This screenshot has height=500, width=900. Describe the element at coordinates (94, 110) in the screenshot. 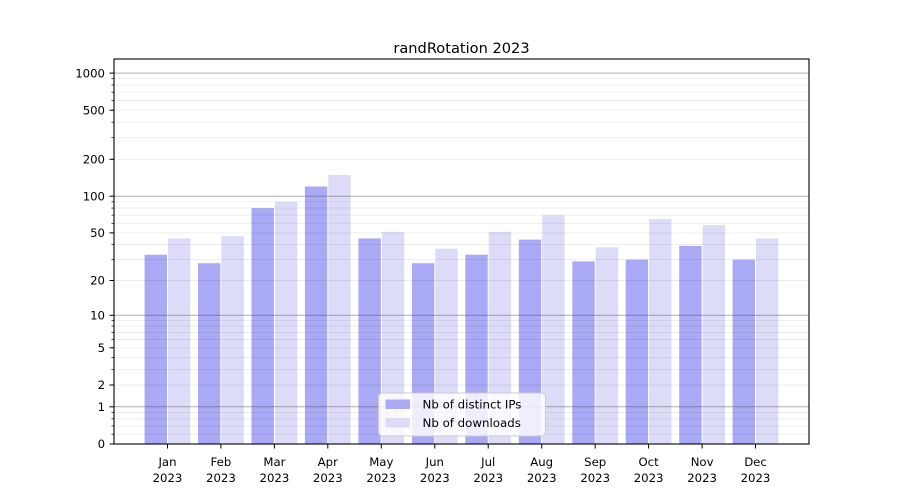

I see `y-tick-label: 500` at that location.